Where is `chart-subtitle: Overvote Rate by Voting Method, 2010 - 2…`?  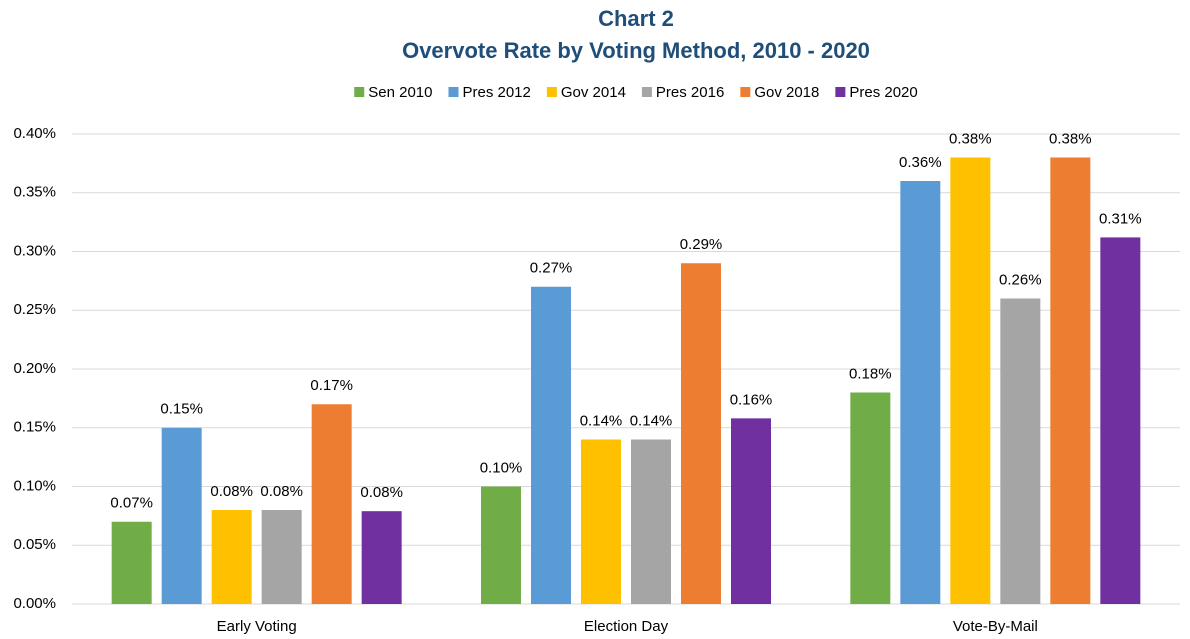 chart-subtitle: Overvote Rate by Voting Method, 2010 - 2… is located at coordinates (636, 50).